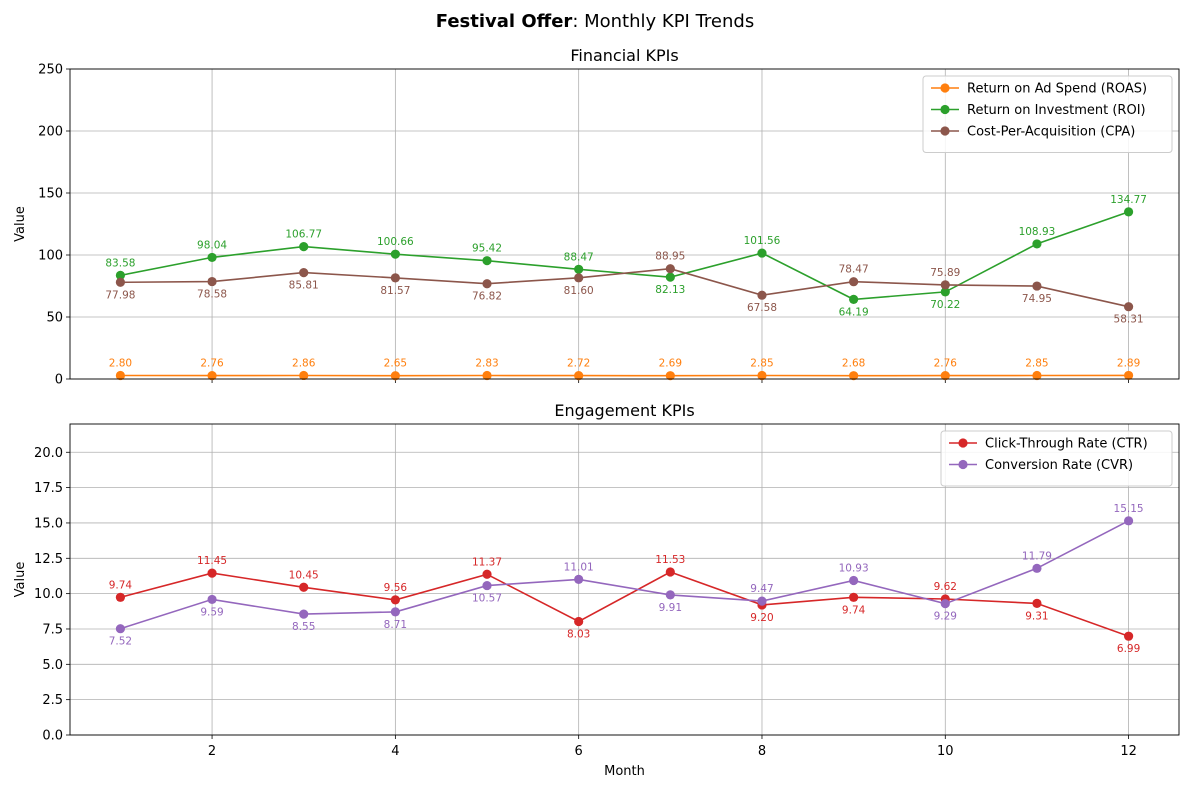 The width and height of the screenshot is (1189, 788). I want to click on x-axis-label: Month, so click(624, 771).